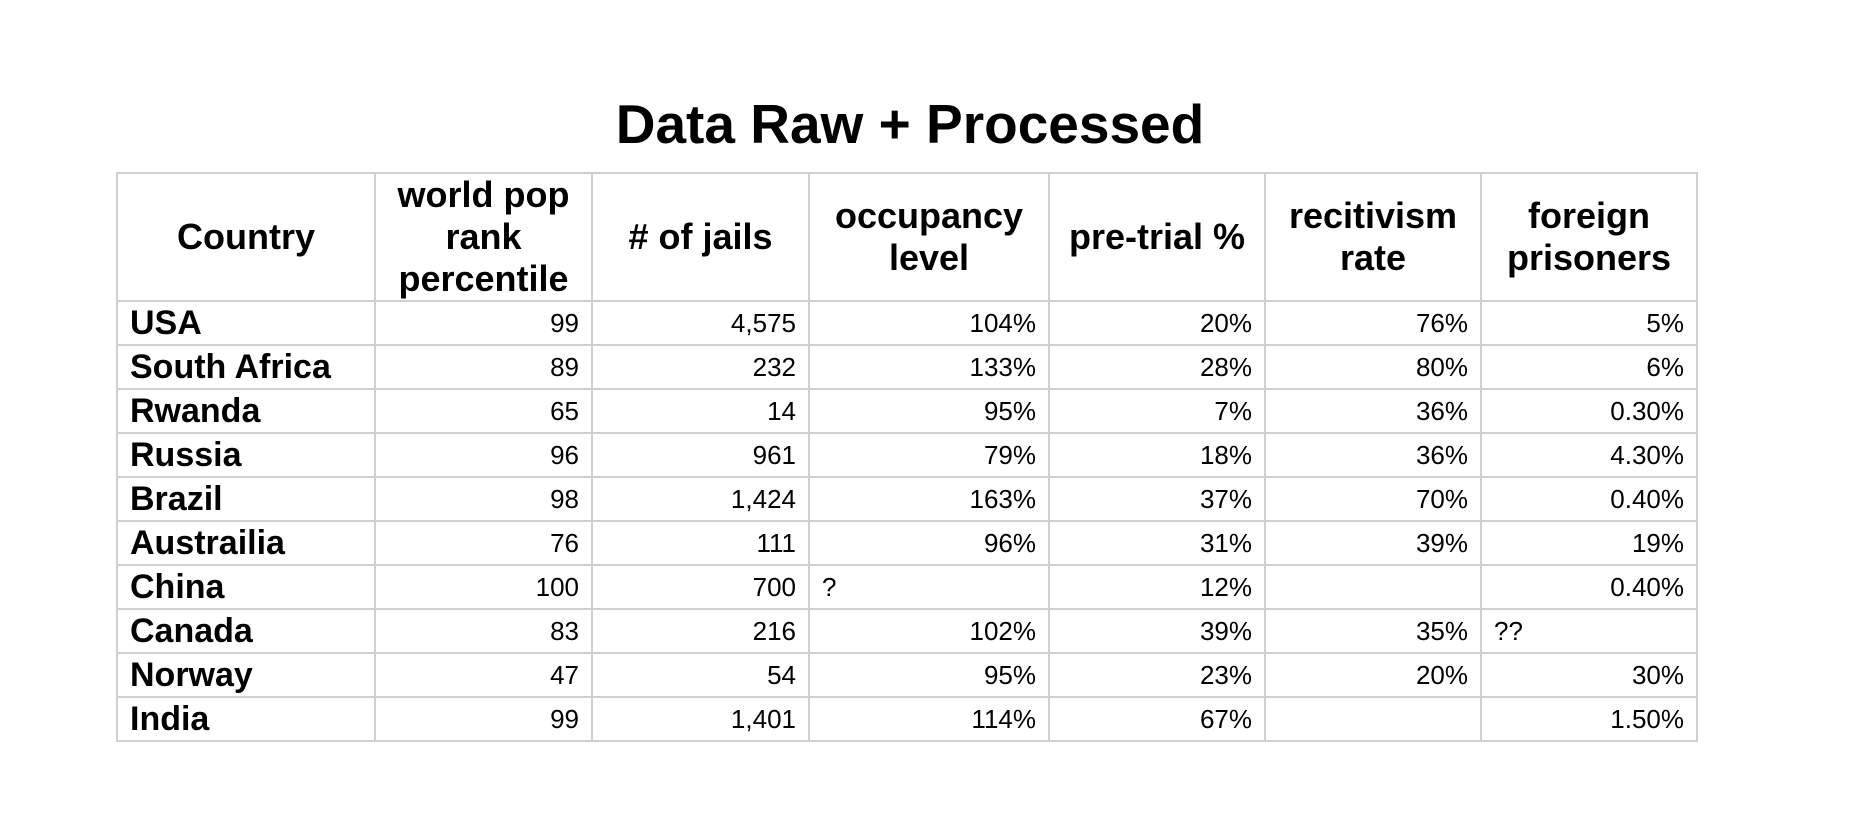  Describe the element at coordinates (1589, 543) in the screenshot. I see `cell-foreign-prisoners: 19%` at that location.